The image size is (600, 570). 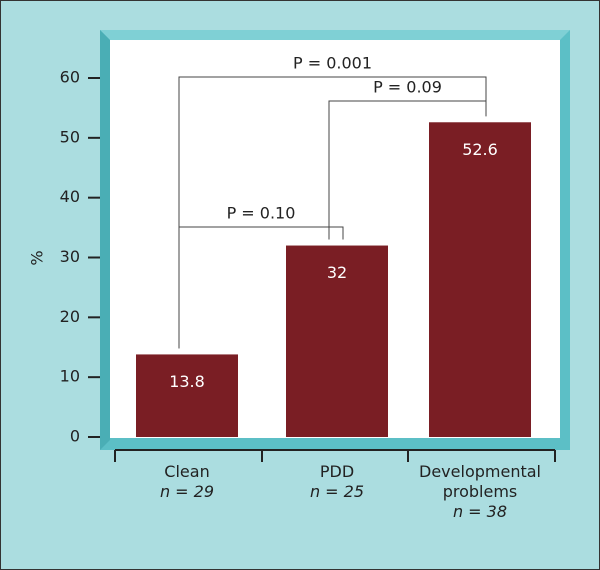 I want to click on x-tick-label: Developmental problems, so click(x=480, y=481).